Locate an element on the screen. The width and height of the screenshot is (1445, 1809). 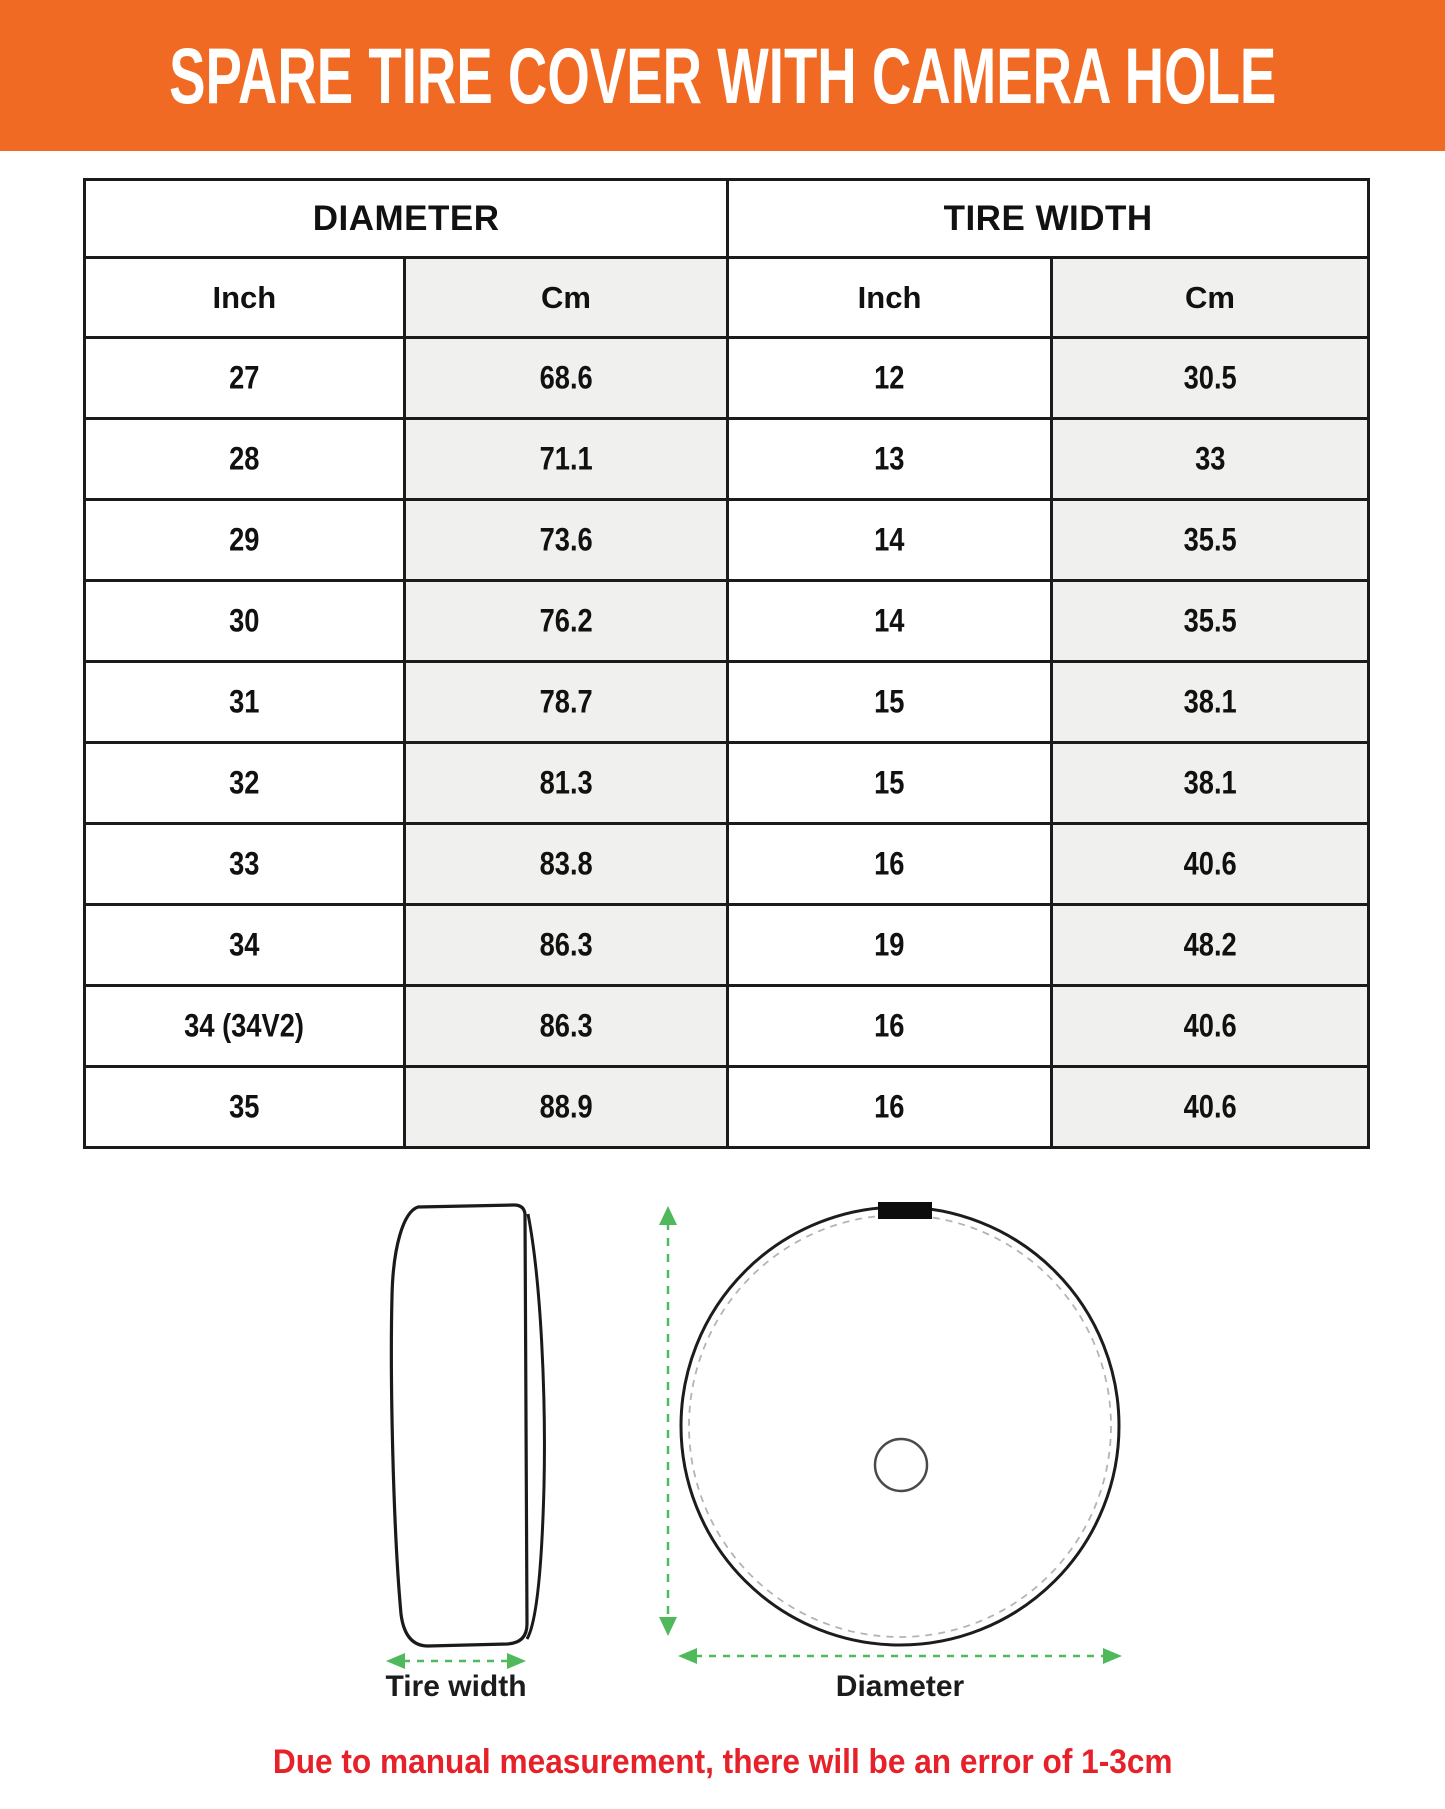
col-header-width-cm: Cm is located at coordinates (1210, 297).